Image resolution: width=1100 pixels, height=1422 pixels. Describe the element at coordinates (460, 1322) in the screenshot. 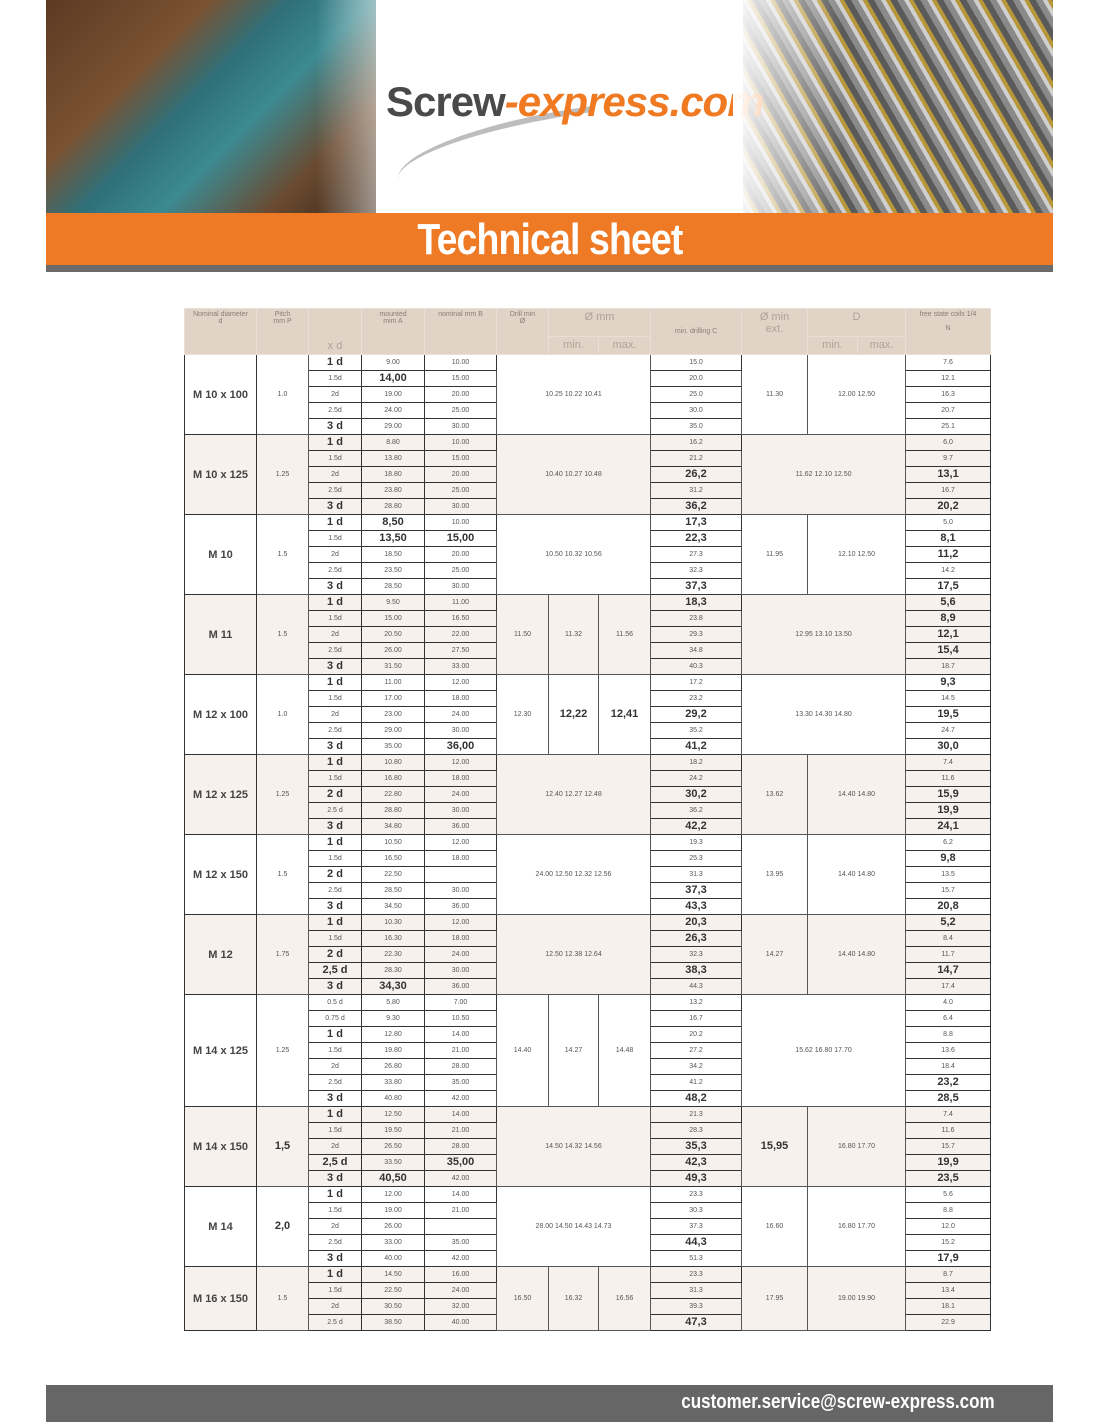

I see `value-b: 40.00` at that location.